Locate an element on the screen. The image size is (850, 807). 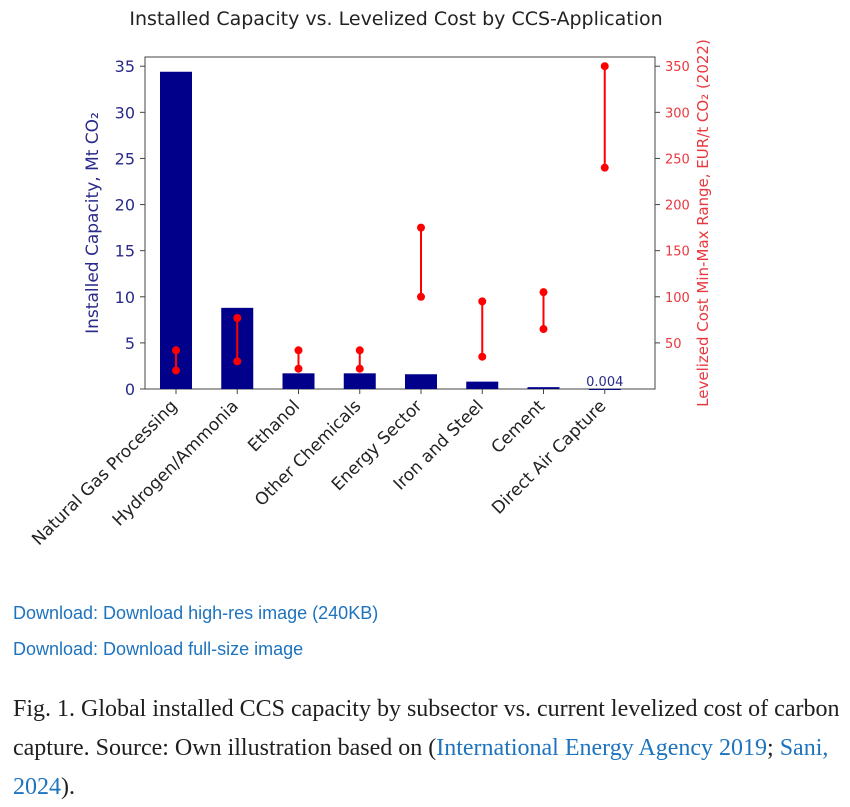
left-tick-label: 15 is located at coordinates (125, 251).